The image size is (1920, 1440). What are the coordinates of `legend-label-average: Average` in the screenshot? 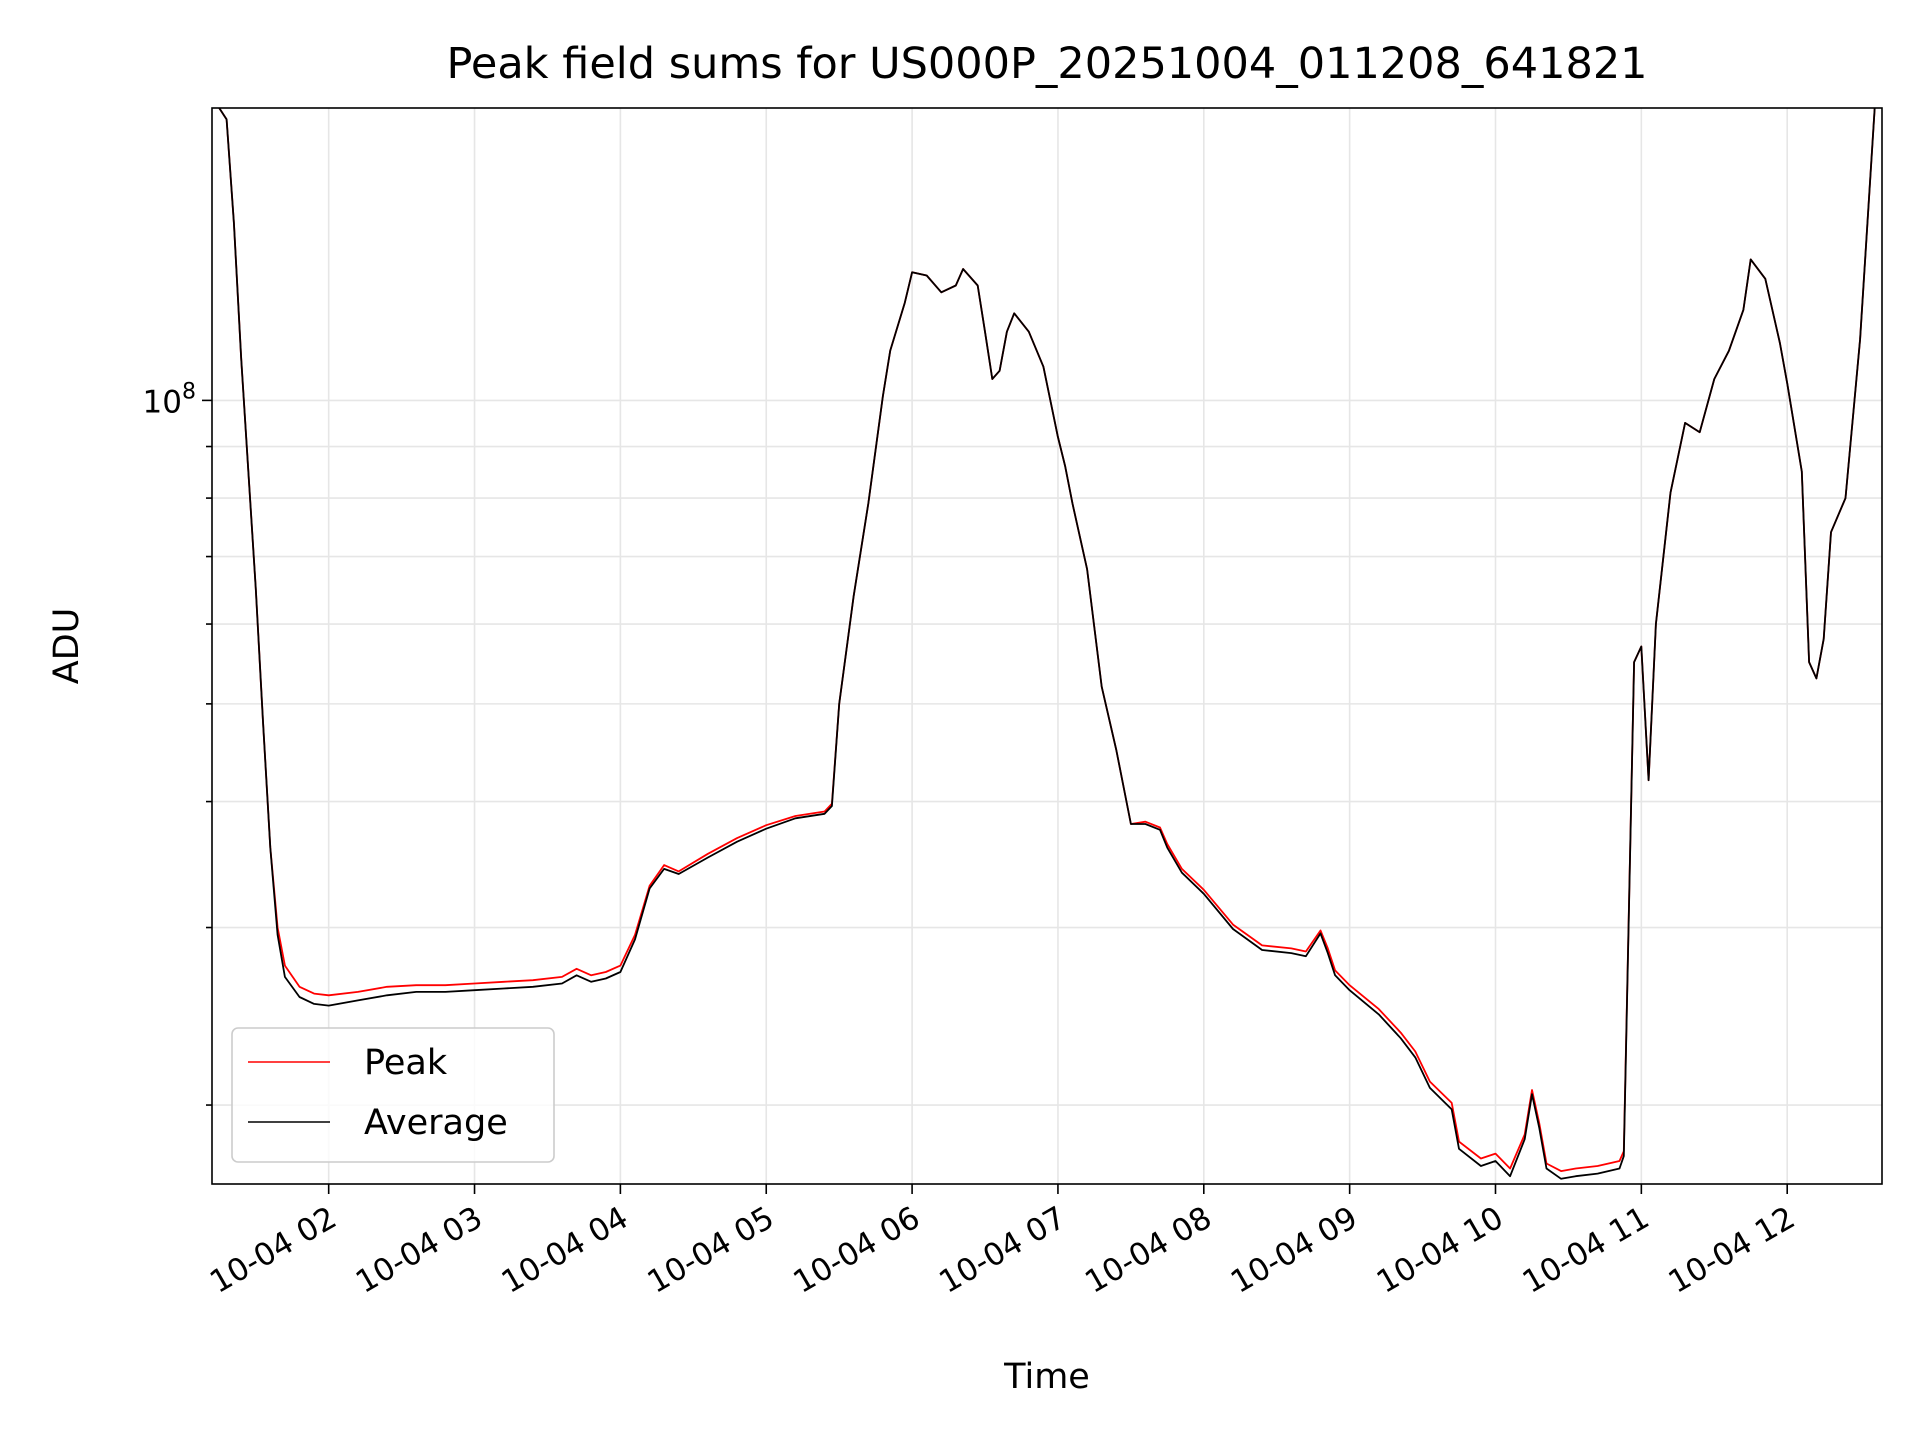 It's located at (436, 1123).